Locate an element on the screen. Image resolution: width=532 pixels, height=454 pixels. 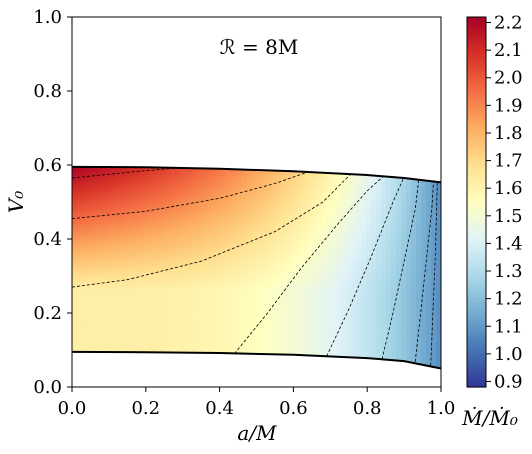
colorbar-segment is located at coordinates (476, 48).